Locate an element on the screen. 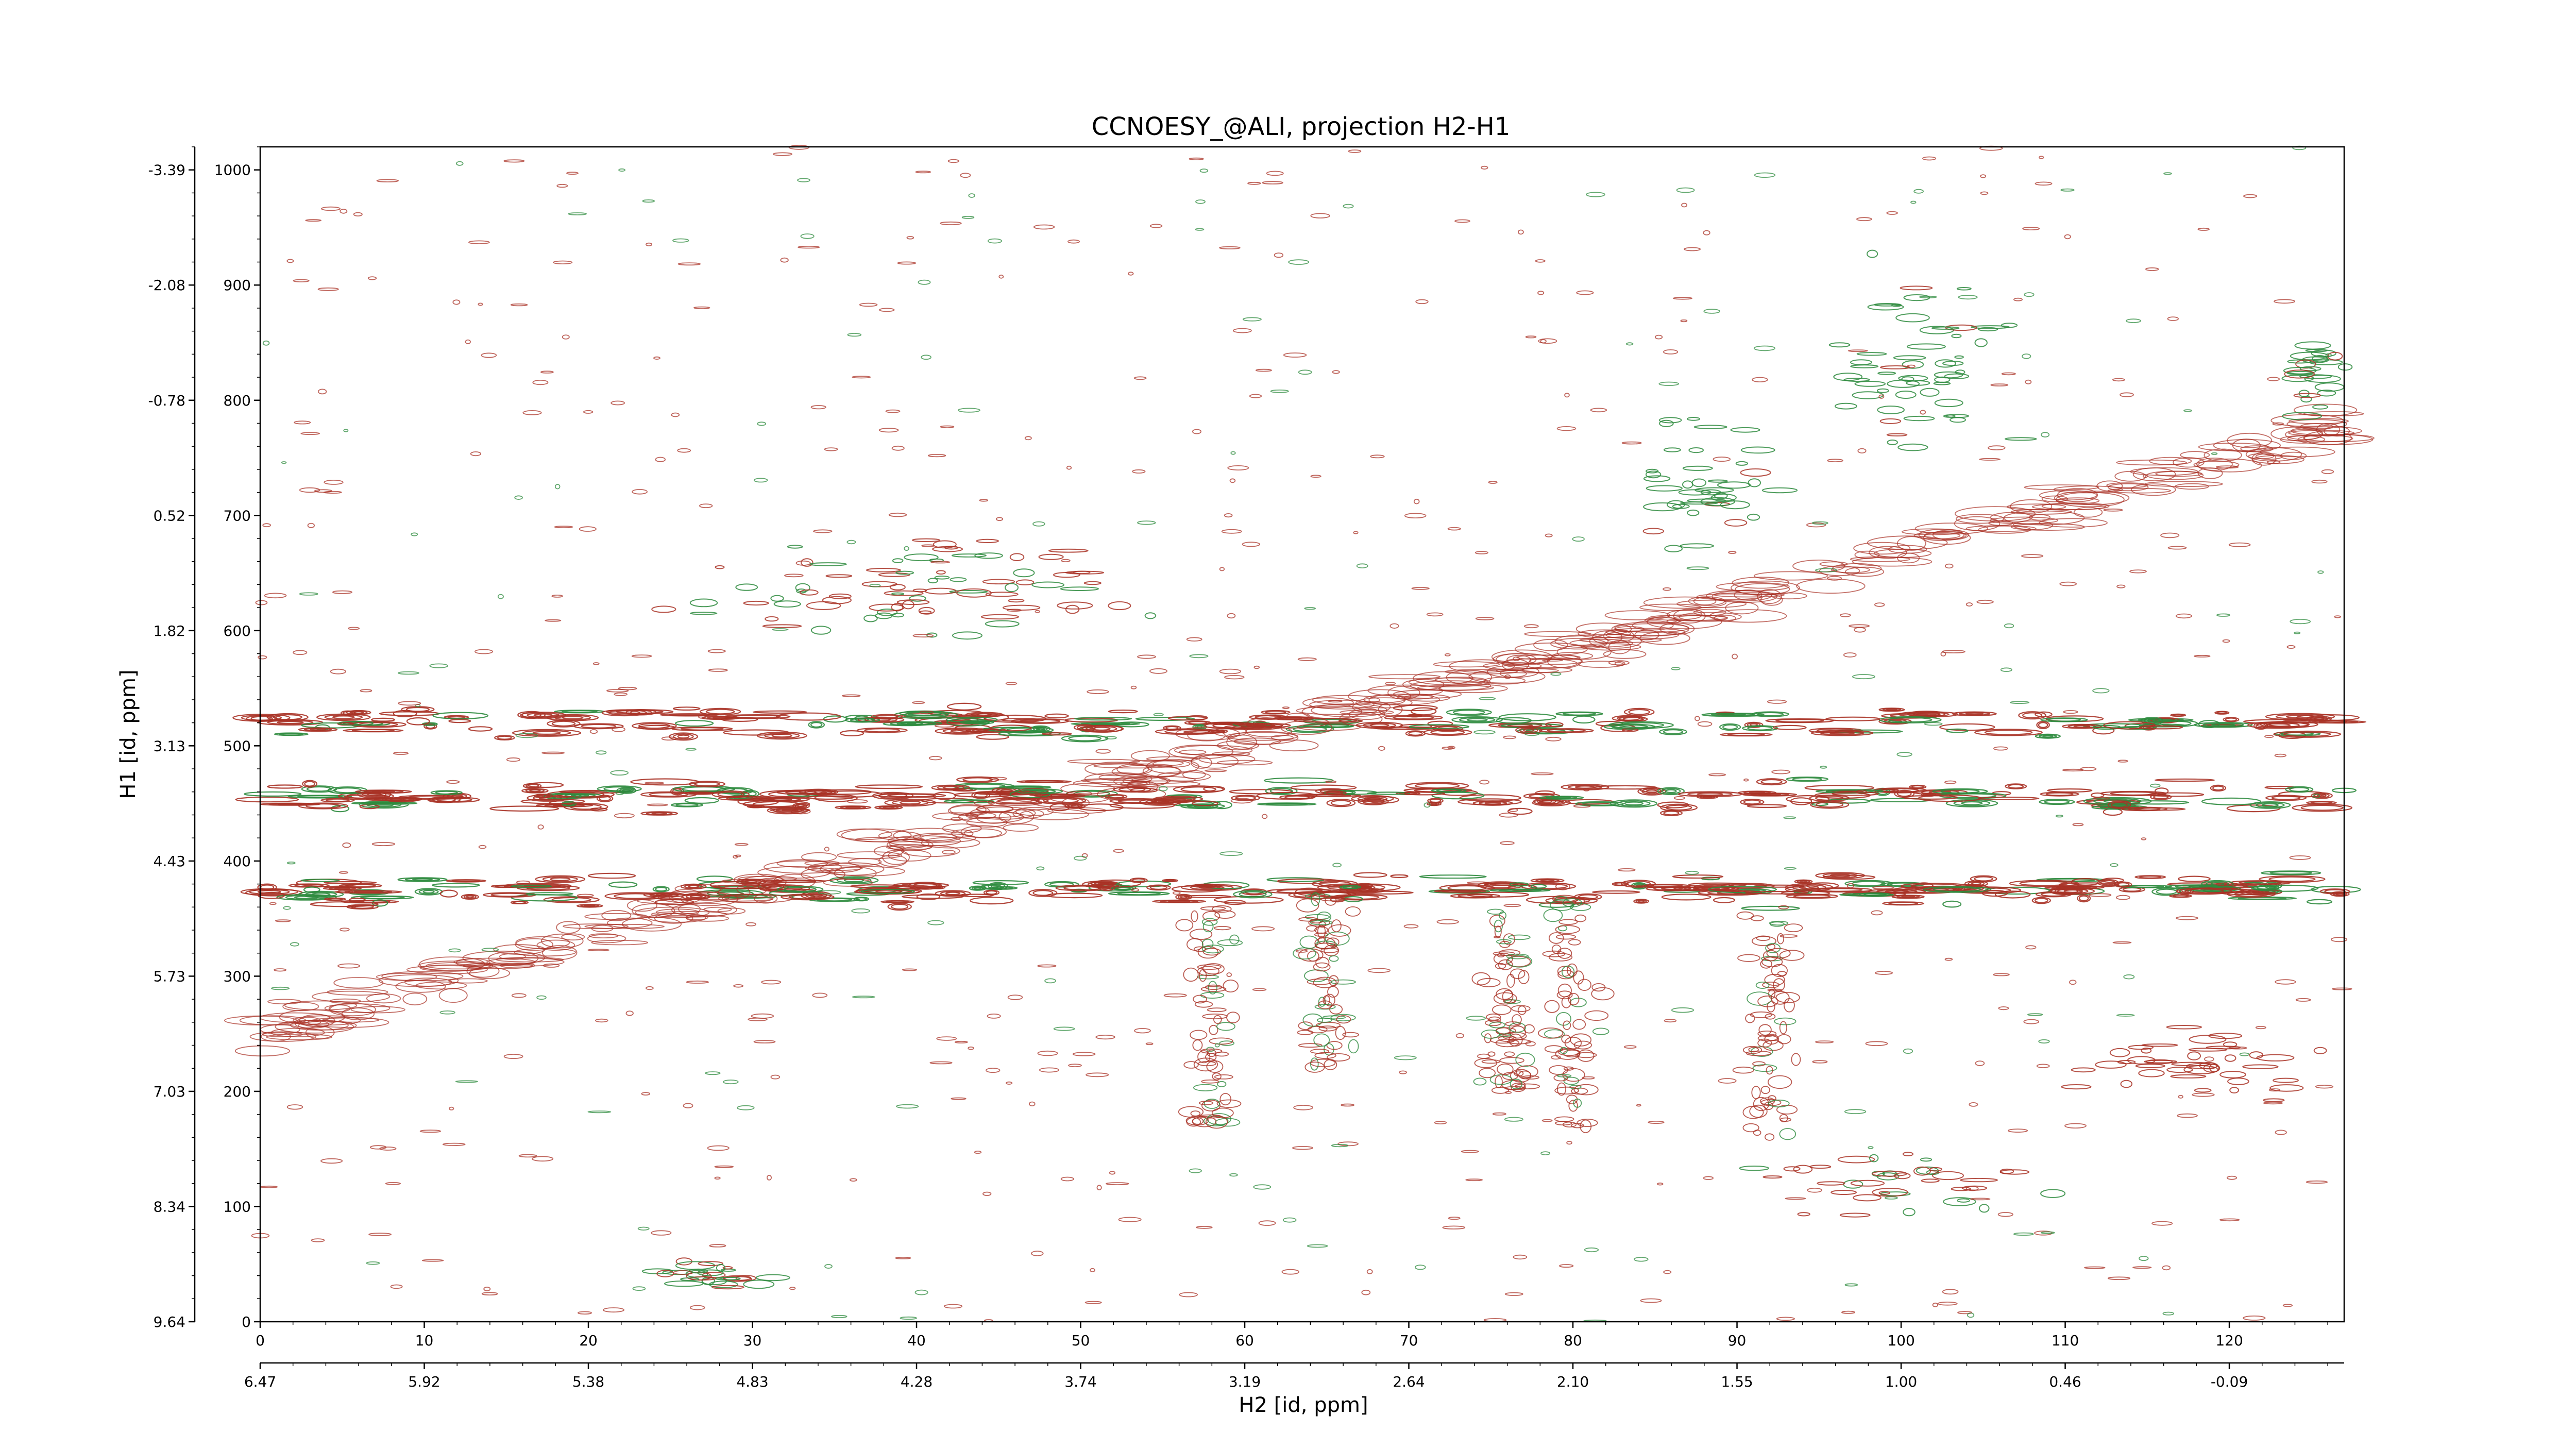  x-ppm-tick-label: 4.83 is located at coordinates (752, 1381).